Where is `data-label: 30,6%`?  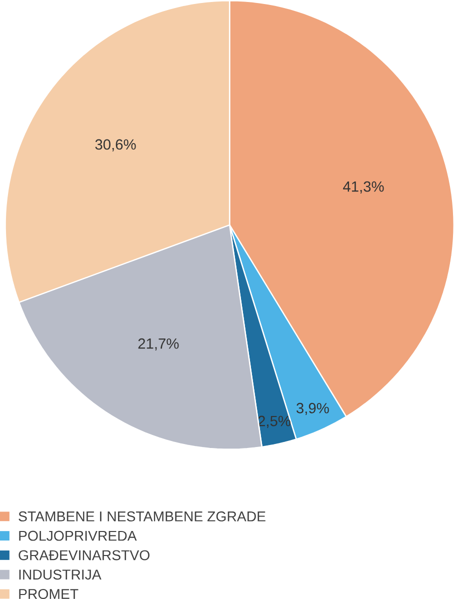
data-label: 30,6% is located at coordinates (116, 145).